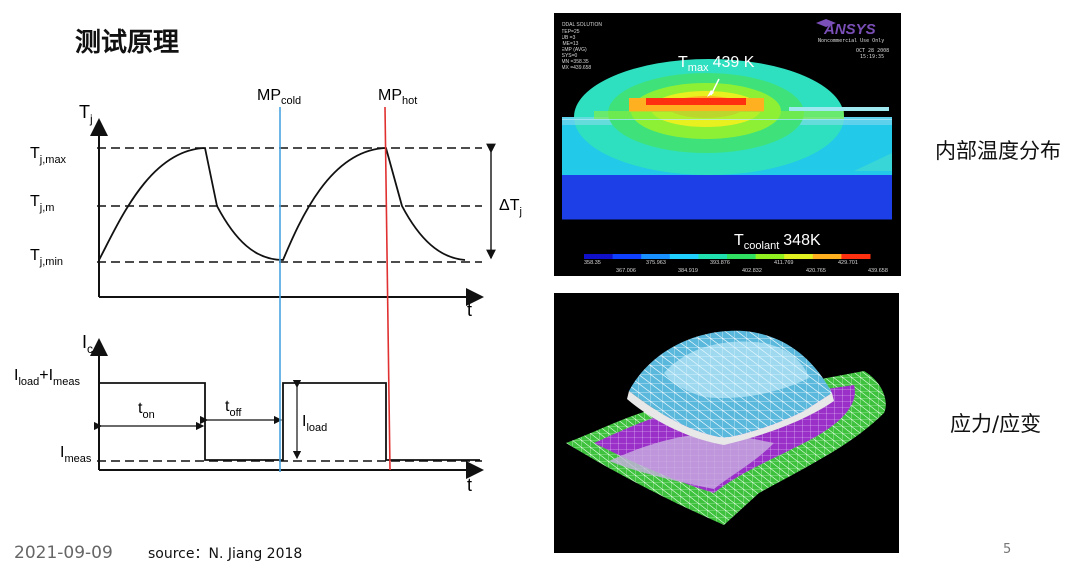 This screenshot has width=1080, height=568. What do you see at coordinates (720, 263) in the screenshot?
I see `svg-text: 393.876` at bounding box center [720, 263].